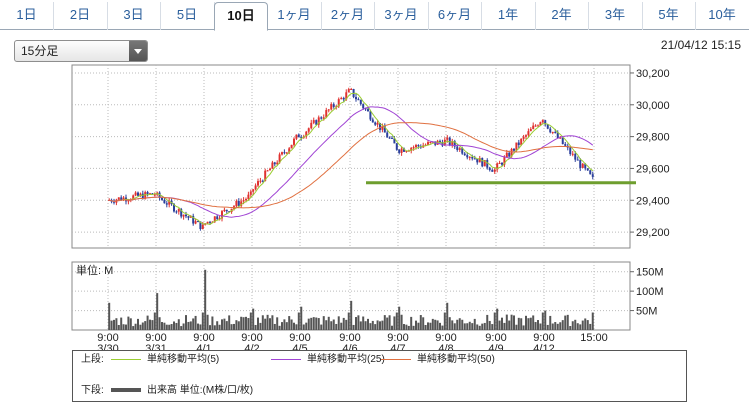  I want to click on tab-11: 2年, so click(562, 16).